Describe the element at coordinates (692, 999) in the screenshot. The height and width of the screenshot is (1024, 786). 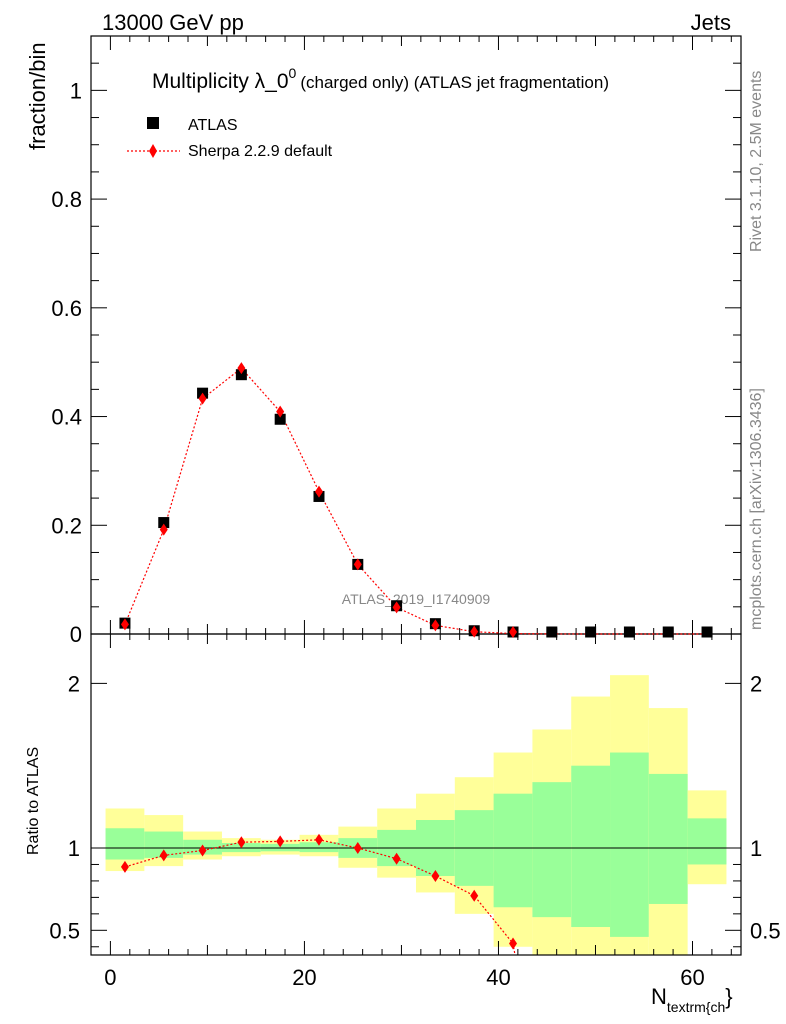
I see `x-axis-label: Ntextrm{ch}` at that location.